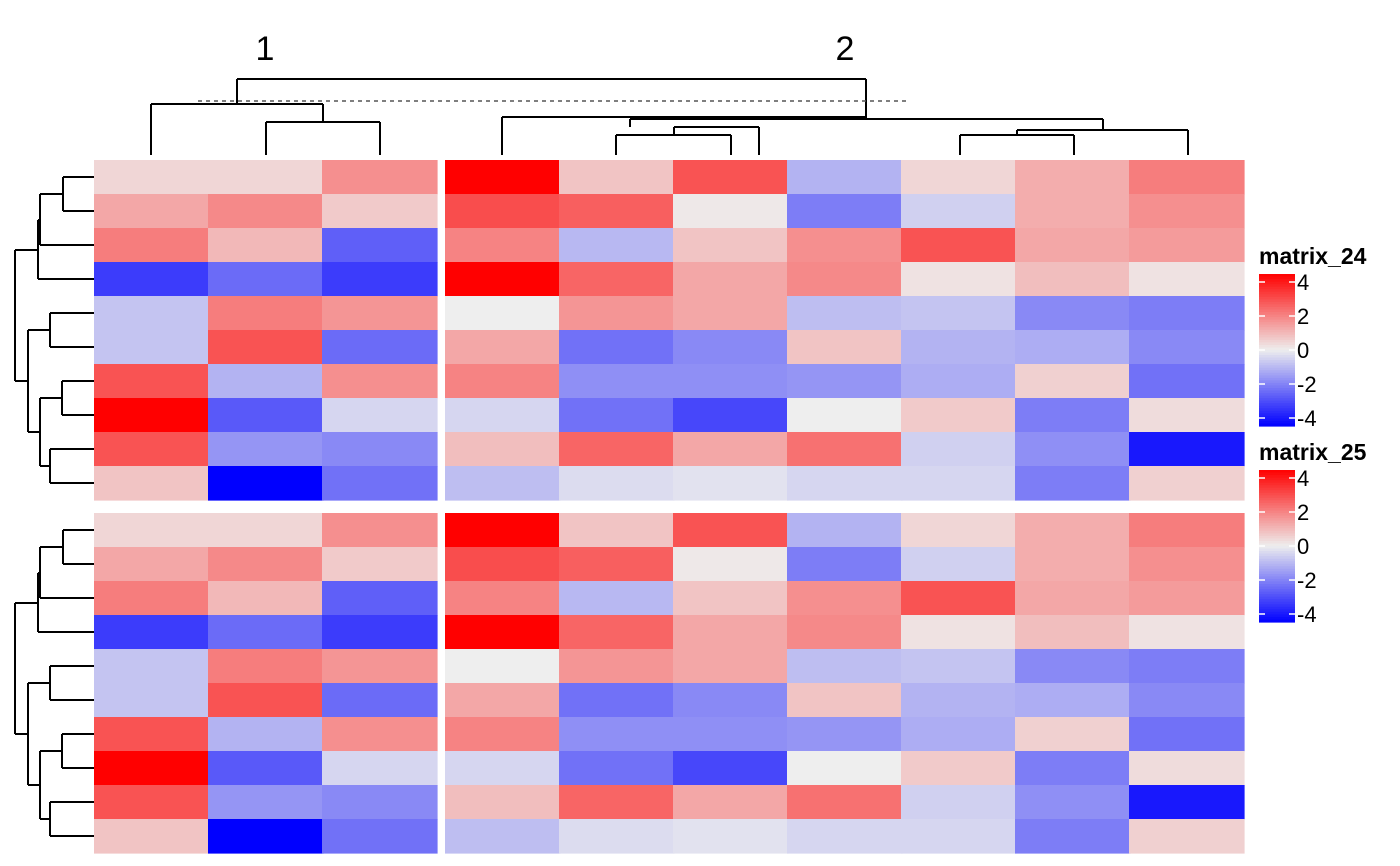  I want to click on column-dendrogram, so click(669, 116).